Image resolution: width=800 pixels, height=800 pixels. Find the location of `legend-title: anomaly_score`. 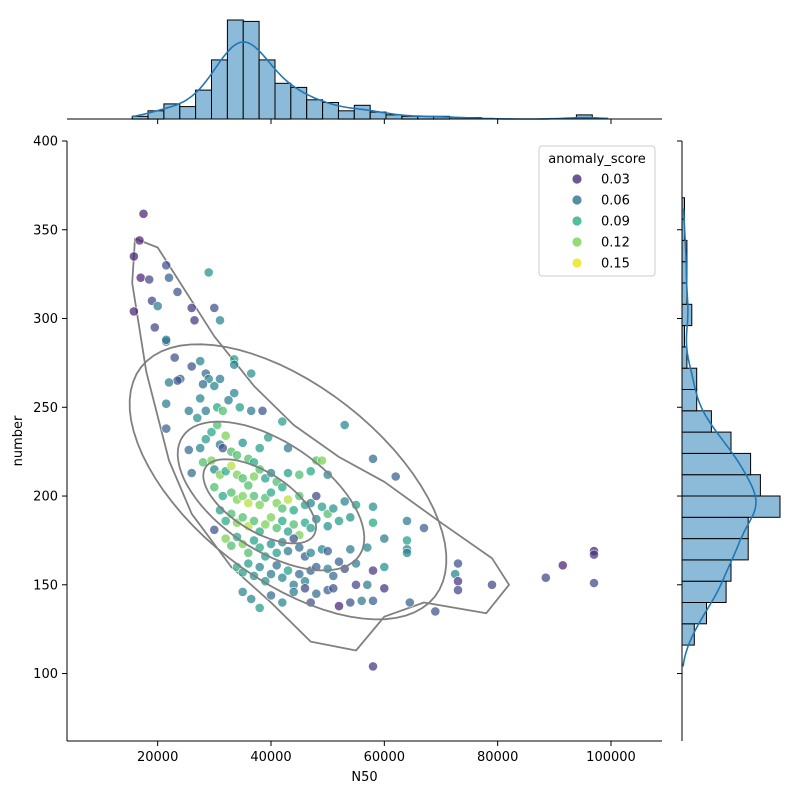

legend-title: anomaly_score is located at coordinates (597, 159).